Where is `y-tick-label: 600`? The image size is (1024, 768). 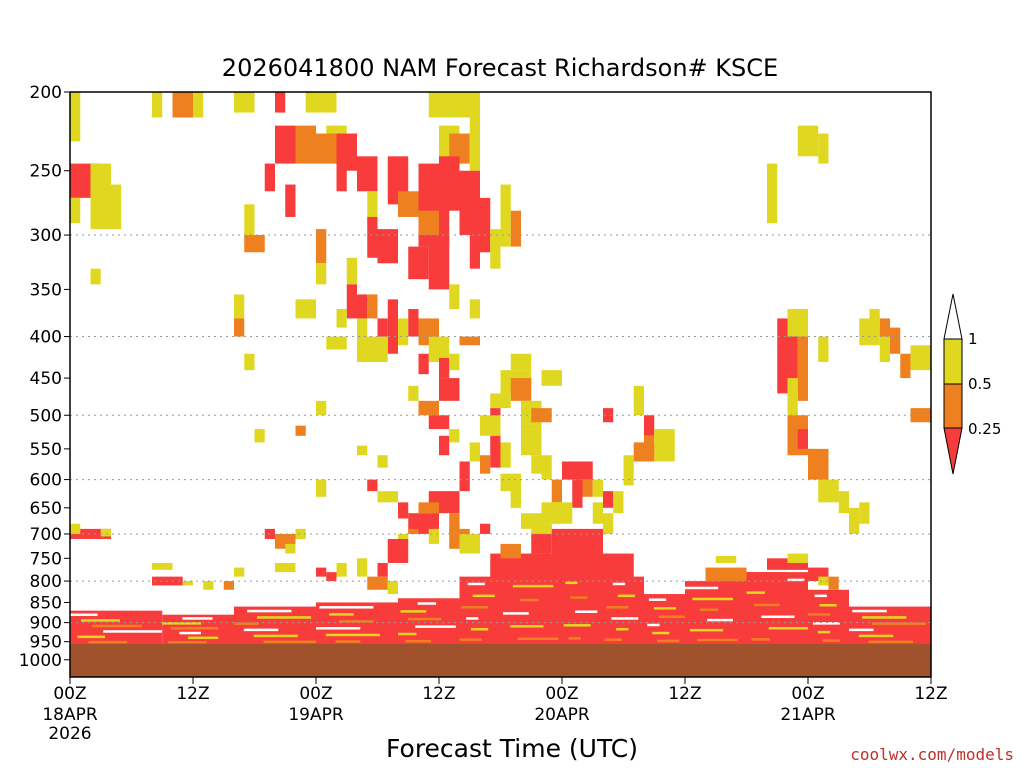
y-tick-label: 600 is located at coordinates (46, 481).